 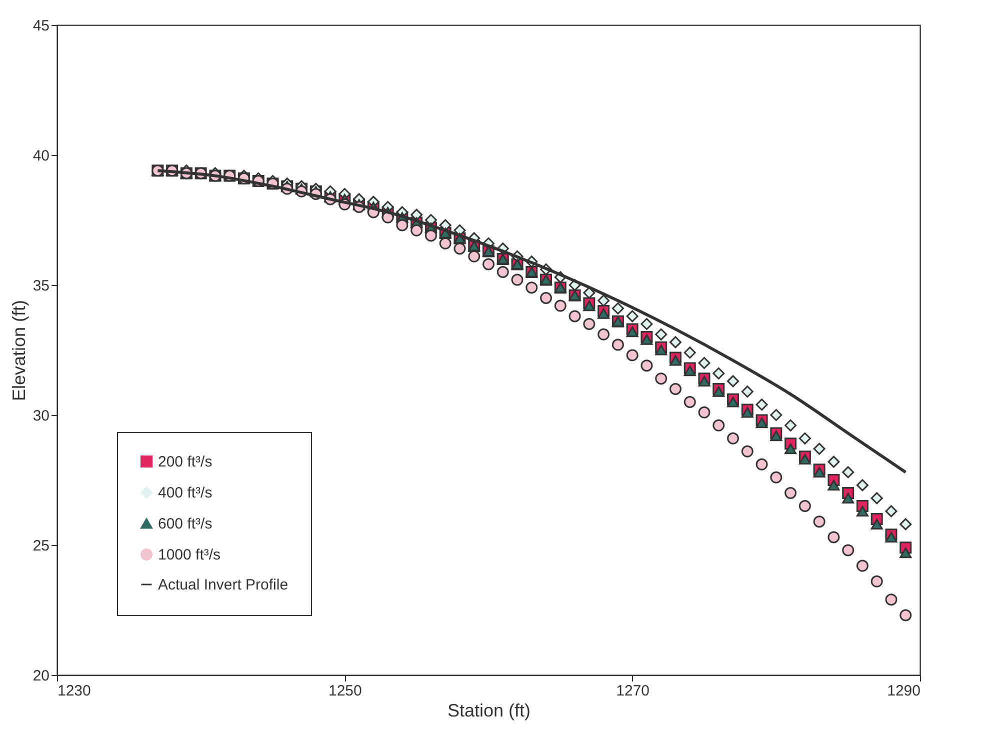 What do you see at coordinates (189, 555) in the screenshot?
I see `legend-label: 1000 ft³/s` at bounding box center [189, 555].